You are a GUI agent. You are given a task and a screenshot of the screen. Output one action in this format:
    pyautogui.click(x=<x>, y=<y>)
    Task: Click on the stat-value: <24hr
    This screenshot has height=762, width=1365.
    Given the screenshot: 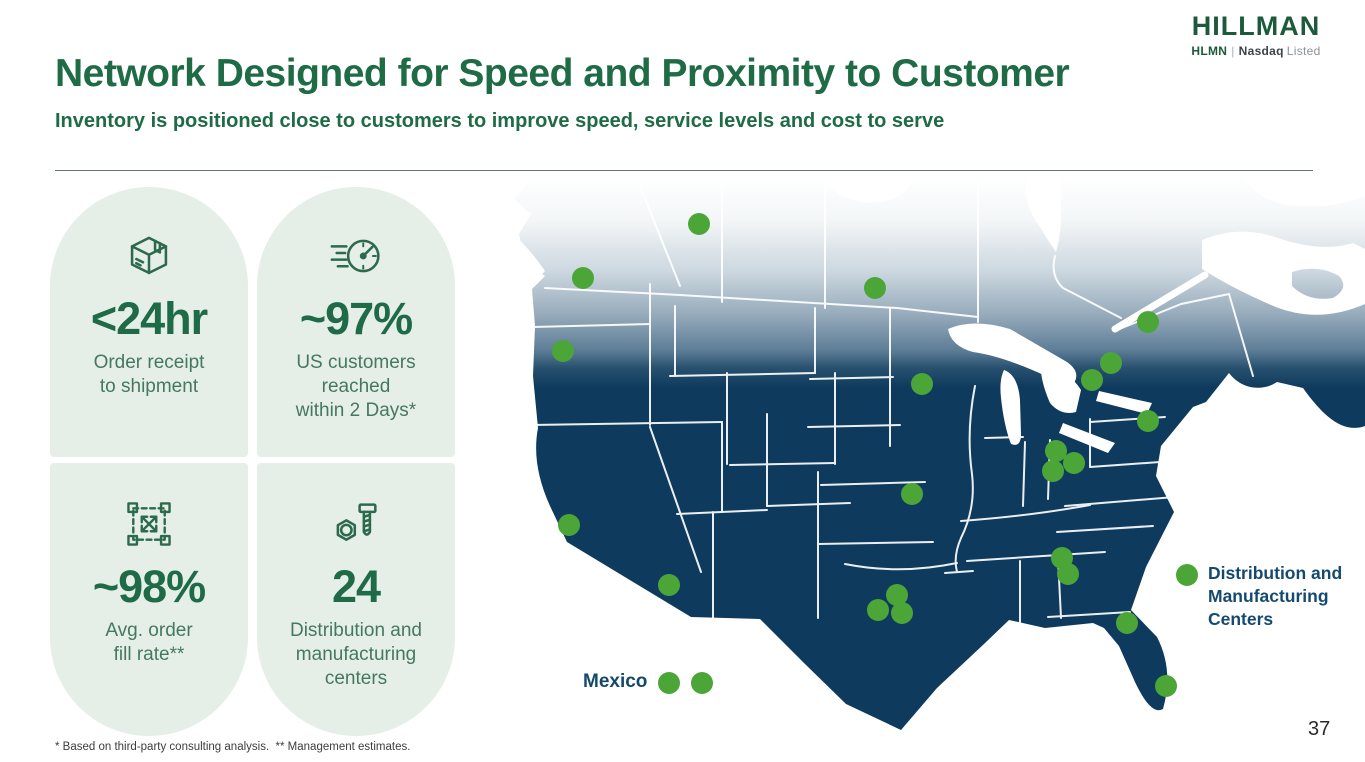 What is the action you would take?
    pyautogui.click(x=149, y=318)
    